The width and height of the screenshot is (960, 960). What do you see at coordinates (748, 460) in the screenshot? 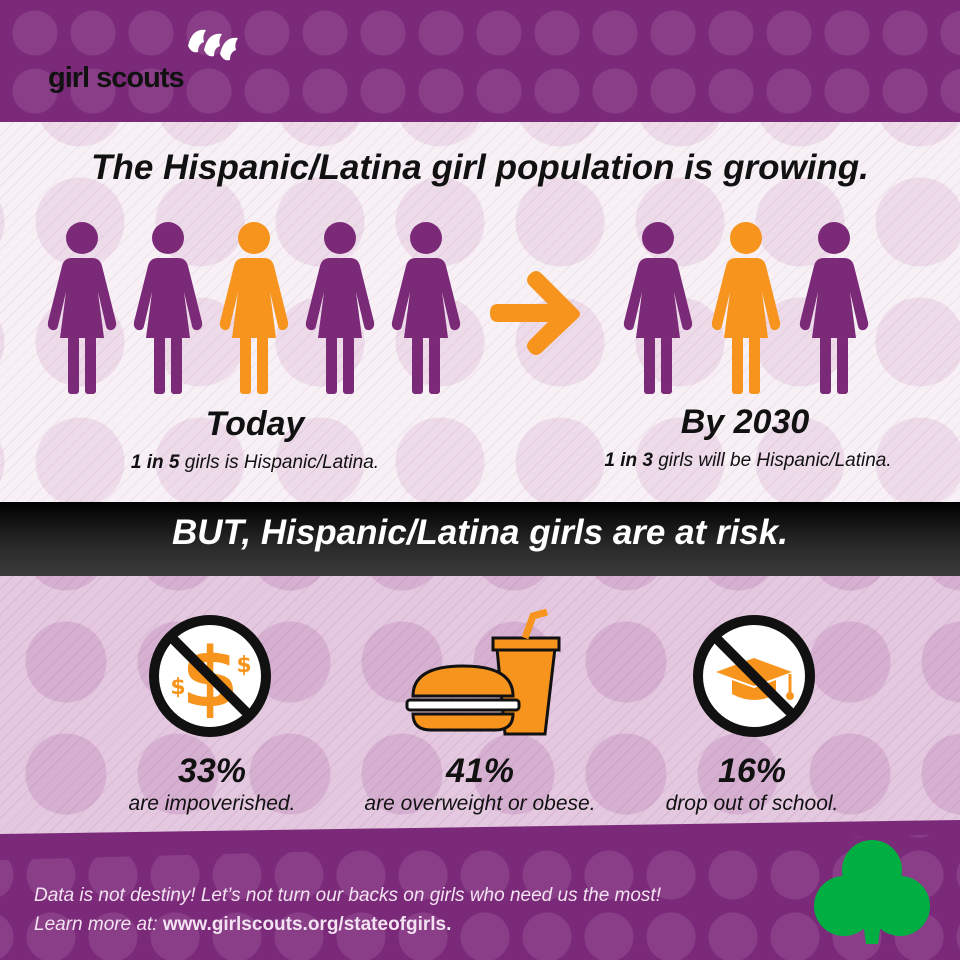
I see `future-stat: 1 in 3 girls will be Hispanic/Latina.` at bounding box center [748, 460].